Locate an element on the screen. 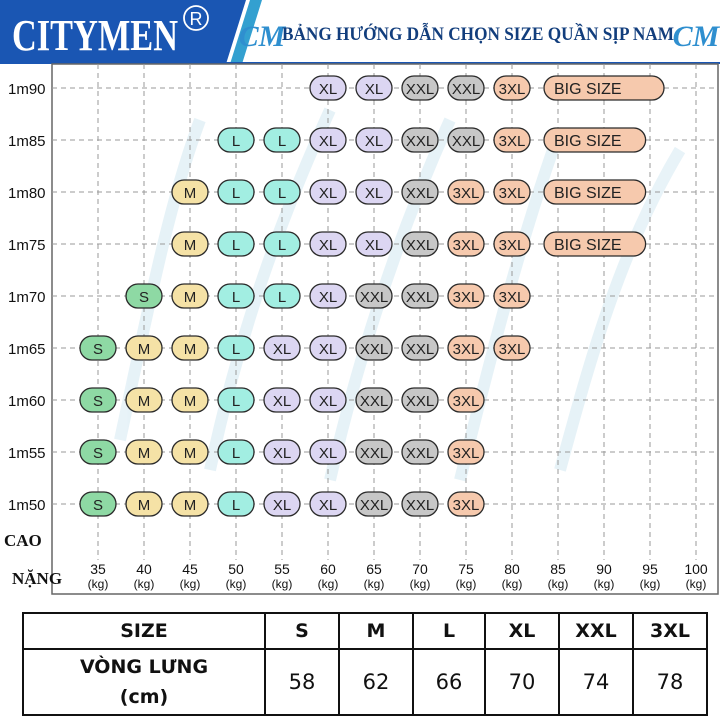 This screenshot has height=720, width=720. y-tick-label: 1m85 is located at coordinates (27, 141).